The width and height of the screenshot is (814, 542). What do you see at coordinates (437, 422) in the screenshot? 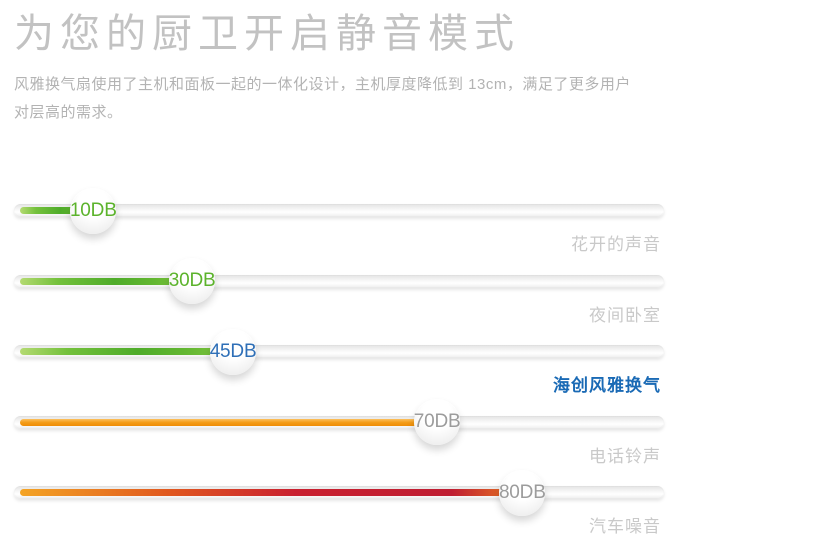
I see `db-value-badge: 70DB` at bounding box center [437, 422].